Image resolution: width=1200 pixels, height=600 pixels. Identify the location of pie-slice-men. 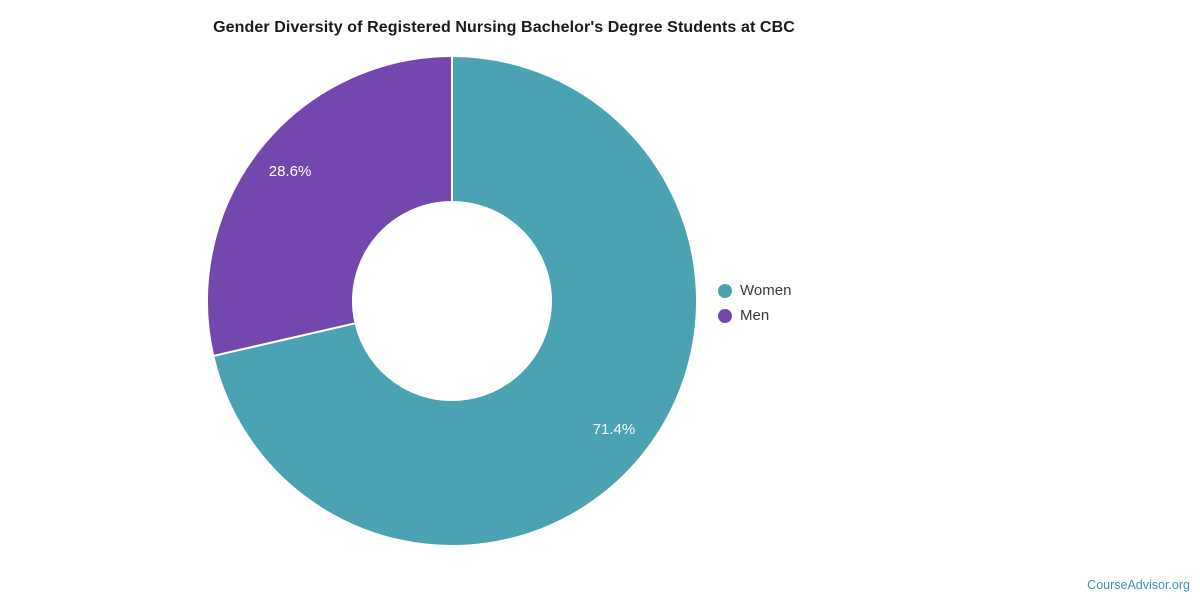
(329, 206).